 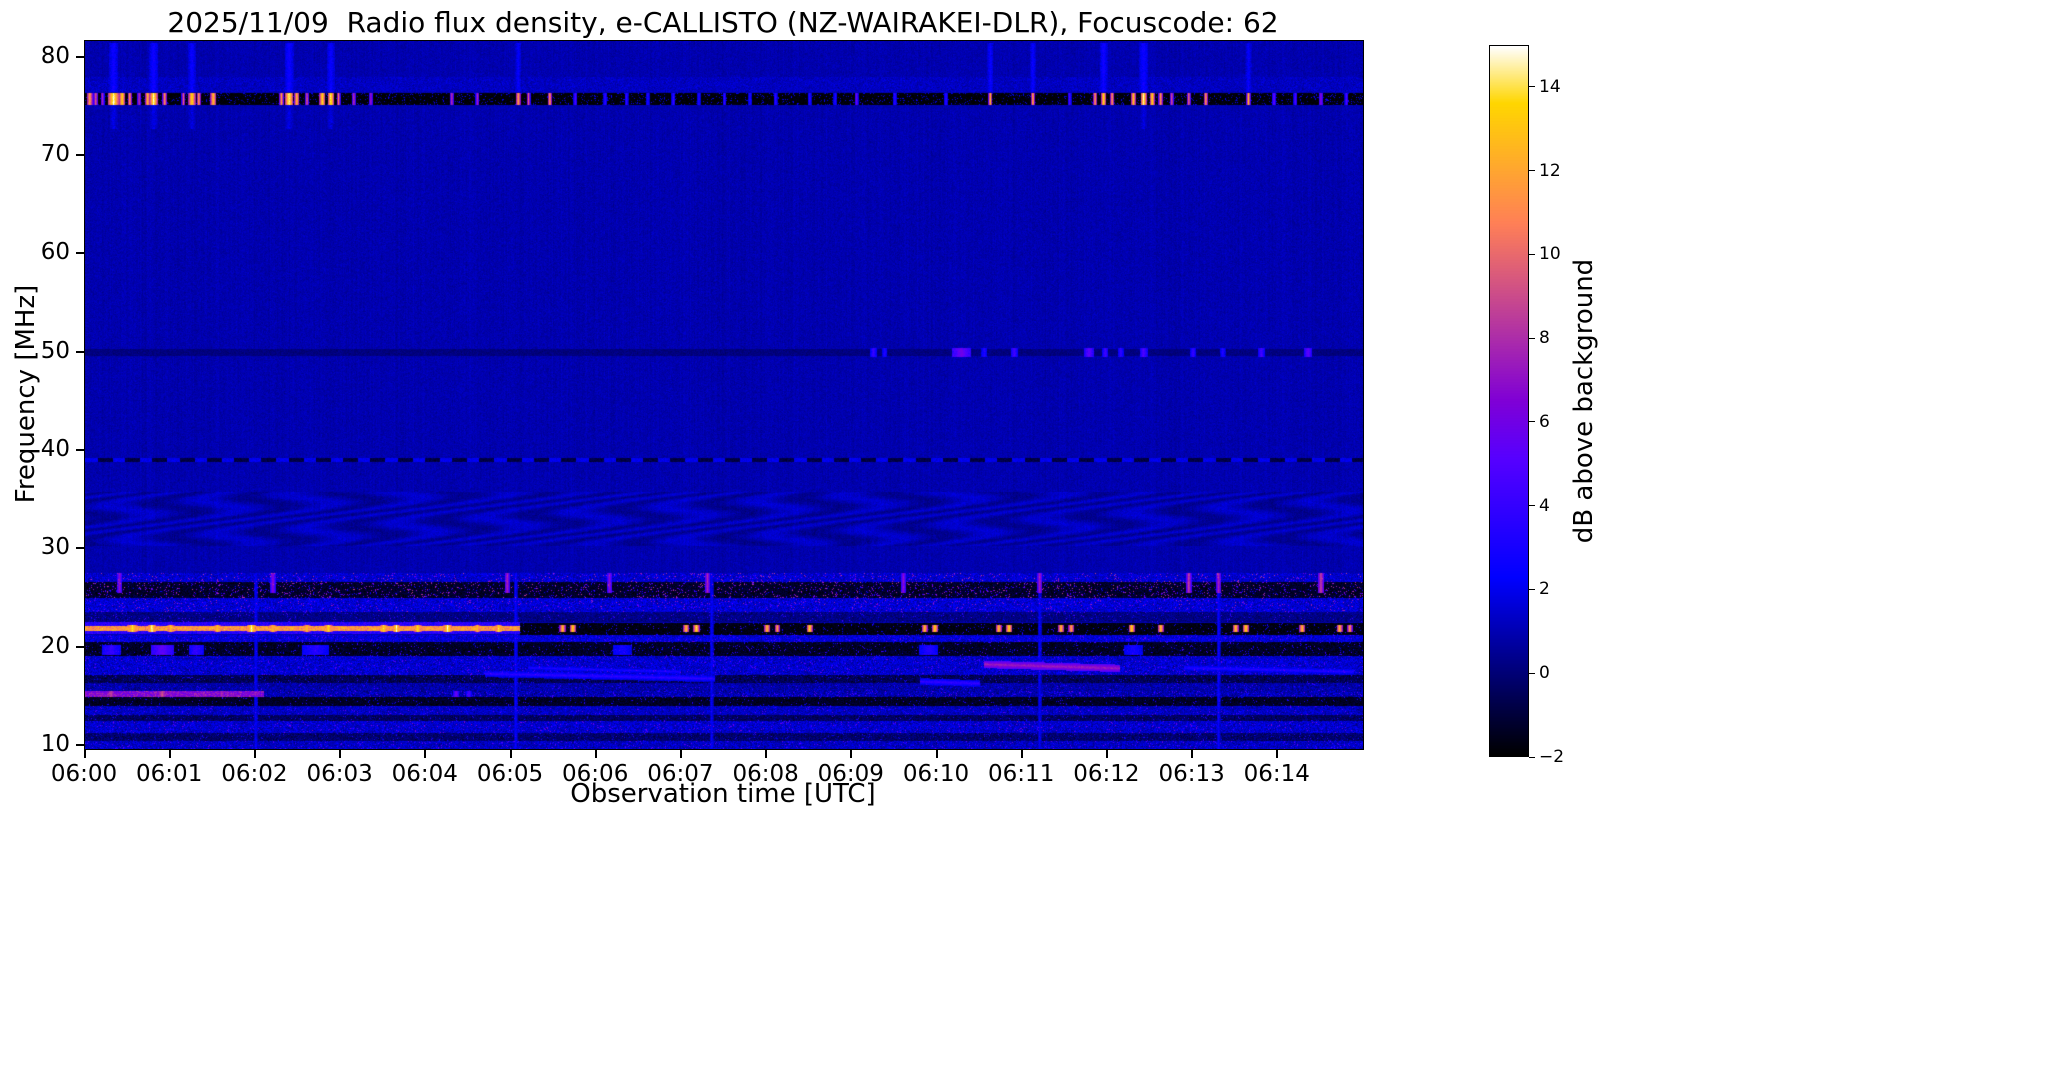 What do you see at coordinates (55, 350) in the screenshot?
I see `y-tick-label: 50` at bounding box center [55, 350].